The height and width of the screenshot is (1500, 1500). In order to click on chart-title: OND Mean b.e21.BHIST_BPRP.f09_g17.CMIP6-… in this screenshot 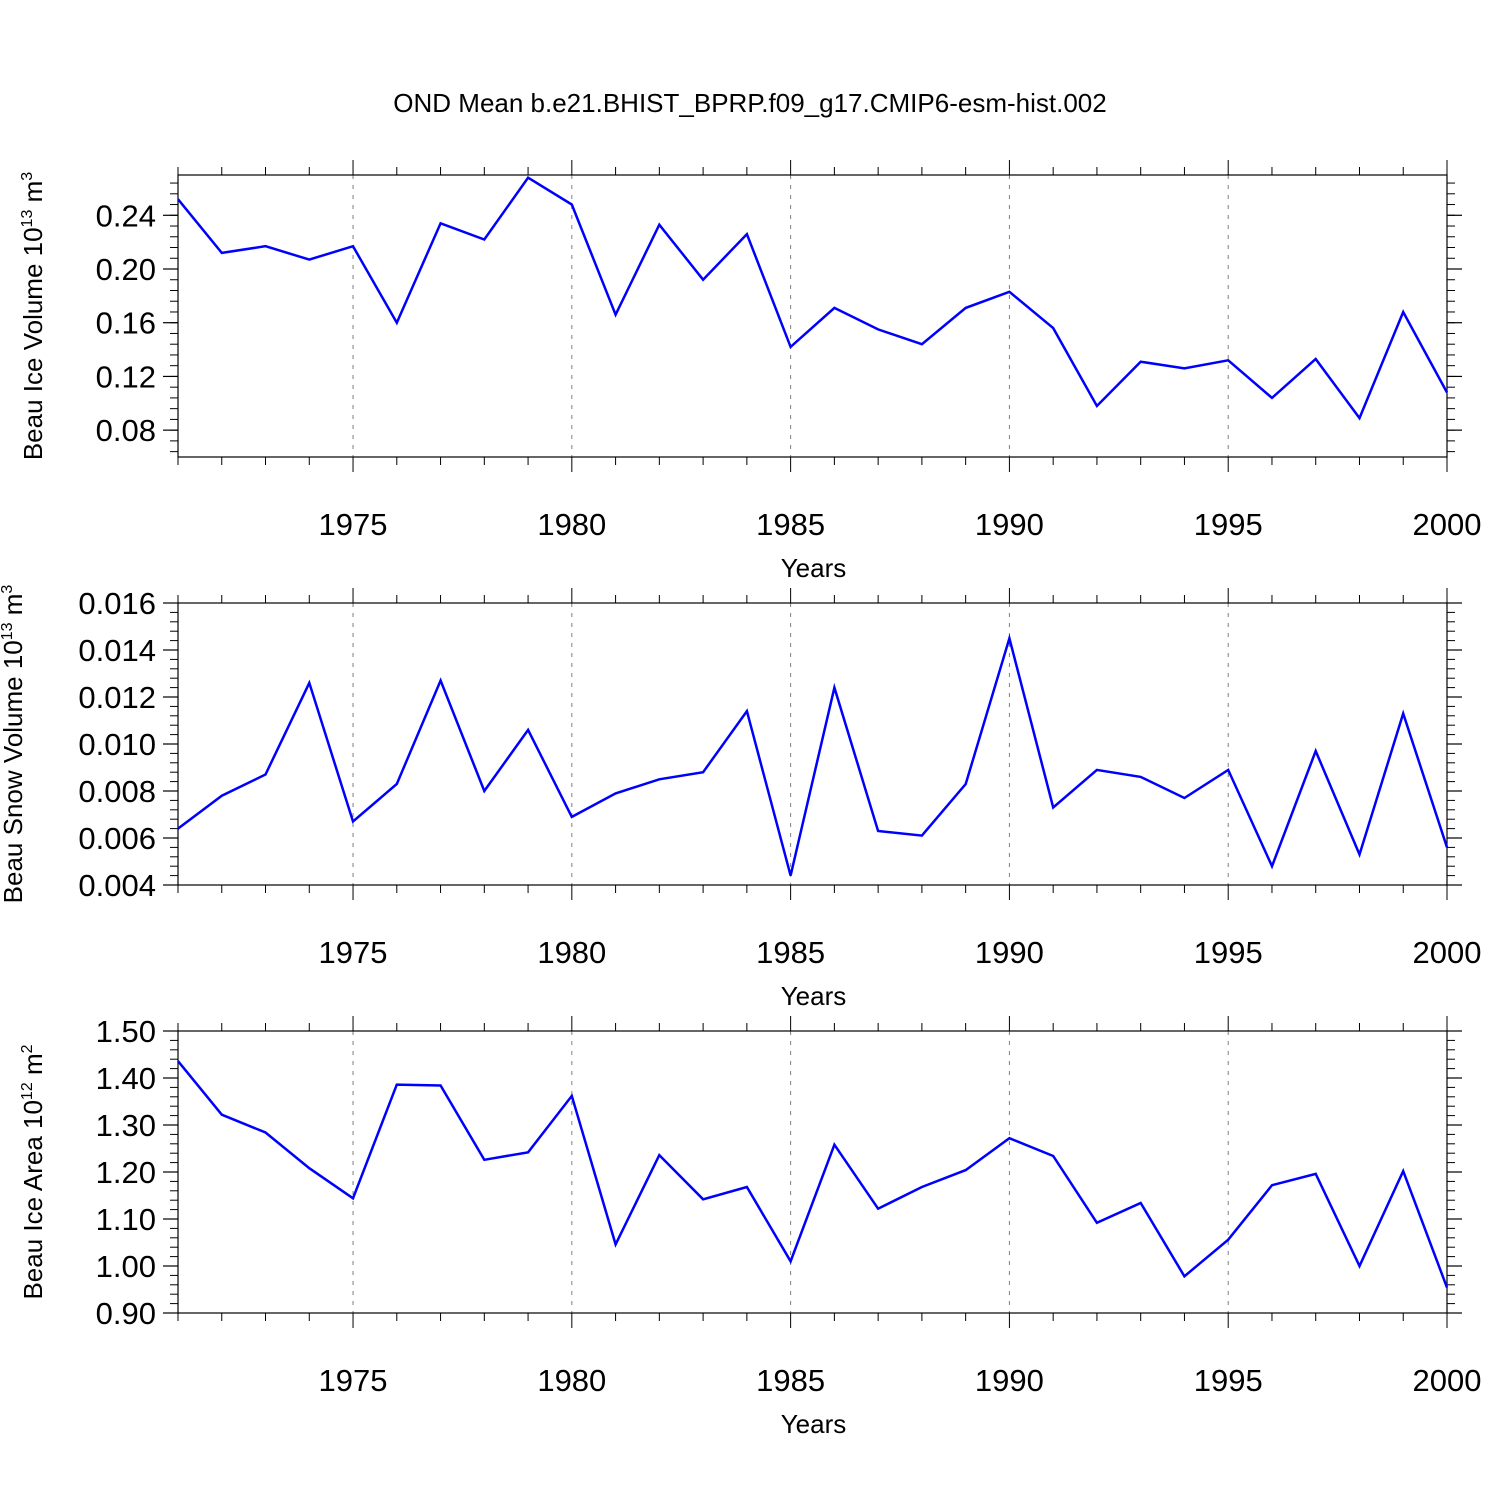, I will do `click(749, 103)`.